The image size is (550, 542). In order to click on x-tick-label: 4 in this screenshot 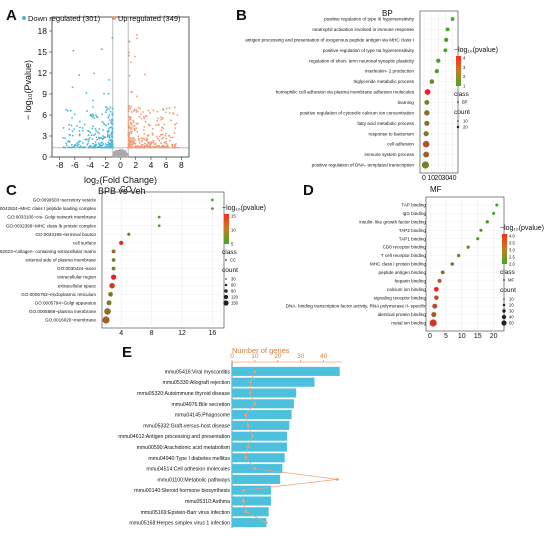, I will do `click(121, 333)`.